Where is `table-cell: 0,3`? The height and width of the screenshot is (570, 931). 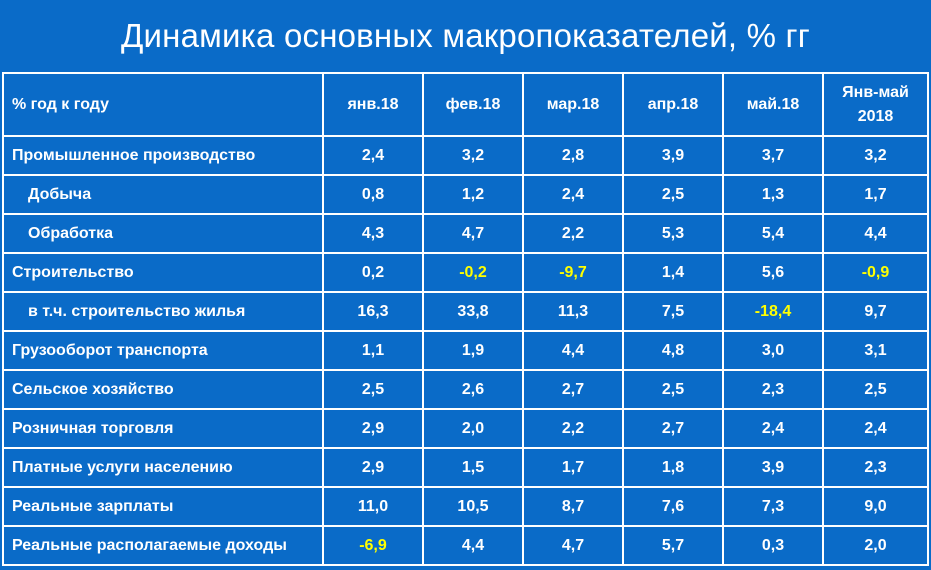 table-cell: 0,3 is located at coordinates (773, 545).